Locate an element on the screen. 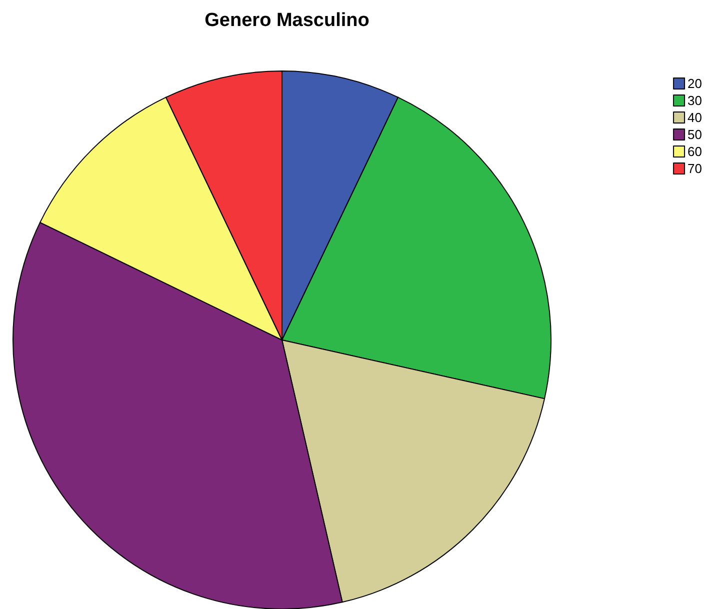  legend-label: 20 is located at coordinates (695, 83).